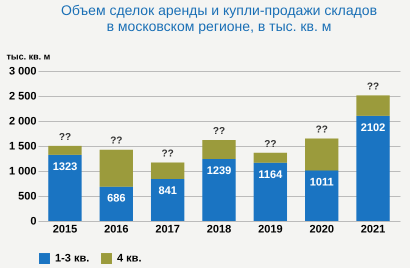  I want to click on y-tick-label: 2 000, so click(22, 122).